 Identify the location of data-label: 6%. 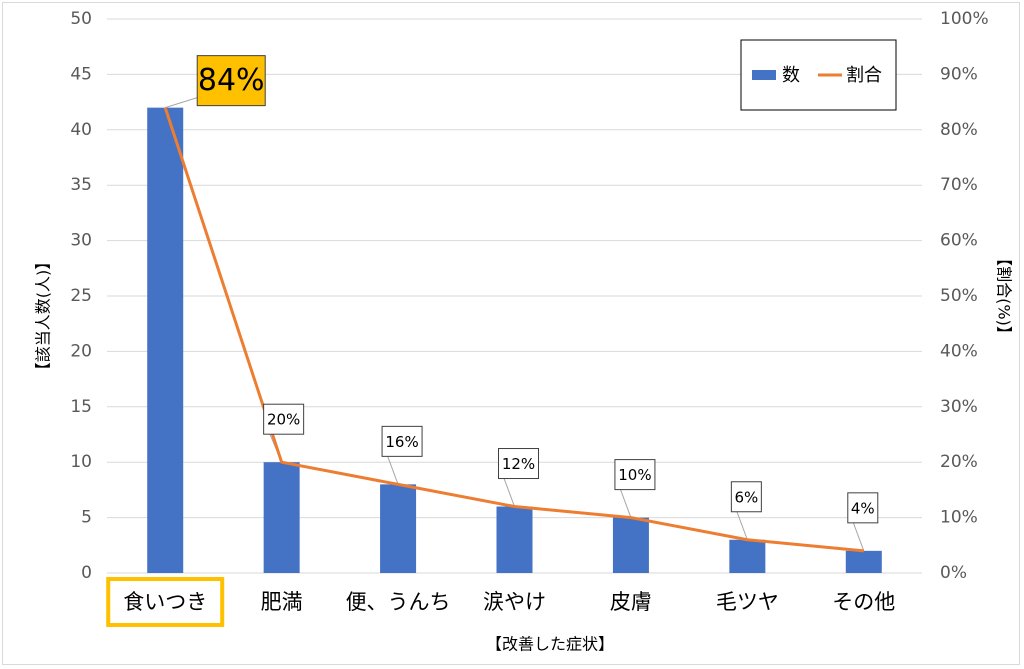
(746, 497).